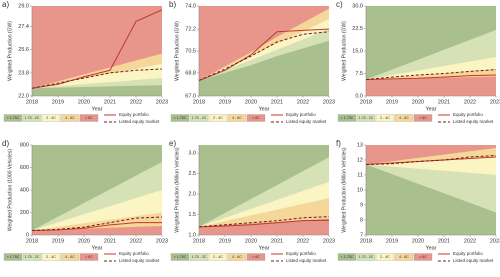 The image size is (500, 277). I want to click on y-tick-label: 9, so click(361, 205).